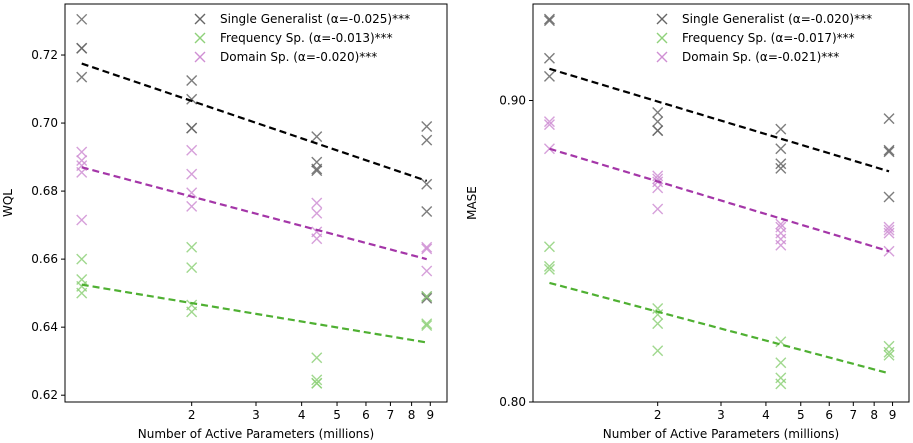  I want to click on y-tick-label: 0.66, so click(44, 259).